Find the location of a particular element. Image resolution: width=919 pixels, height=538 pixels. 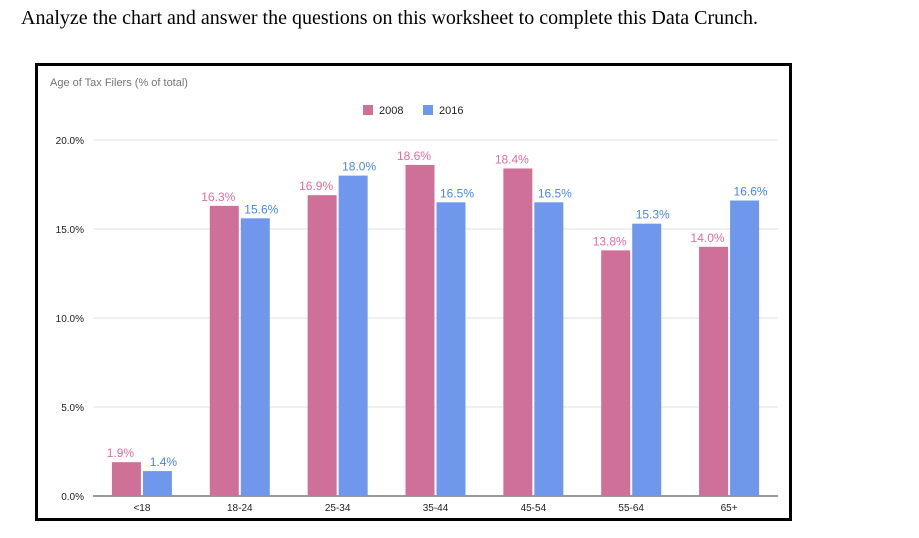

data-label-2008-55-64: 13.8% is located at coordinates (610, 241).